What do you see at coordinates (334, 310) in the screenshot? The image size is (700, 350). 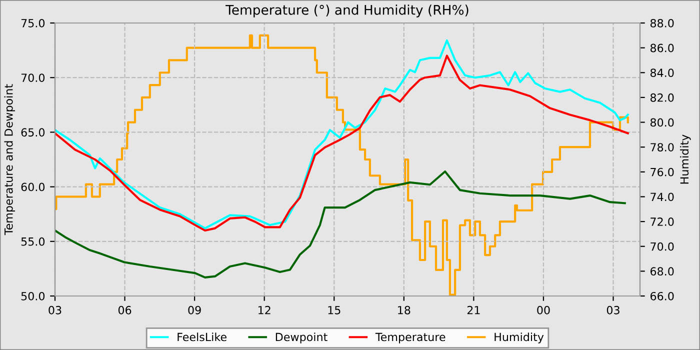 I see `x-tick-label: 15` at bounding box center [334, 310].